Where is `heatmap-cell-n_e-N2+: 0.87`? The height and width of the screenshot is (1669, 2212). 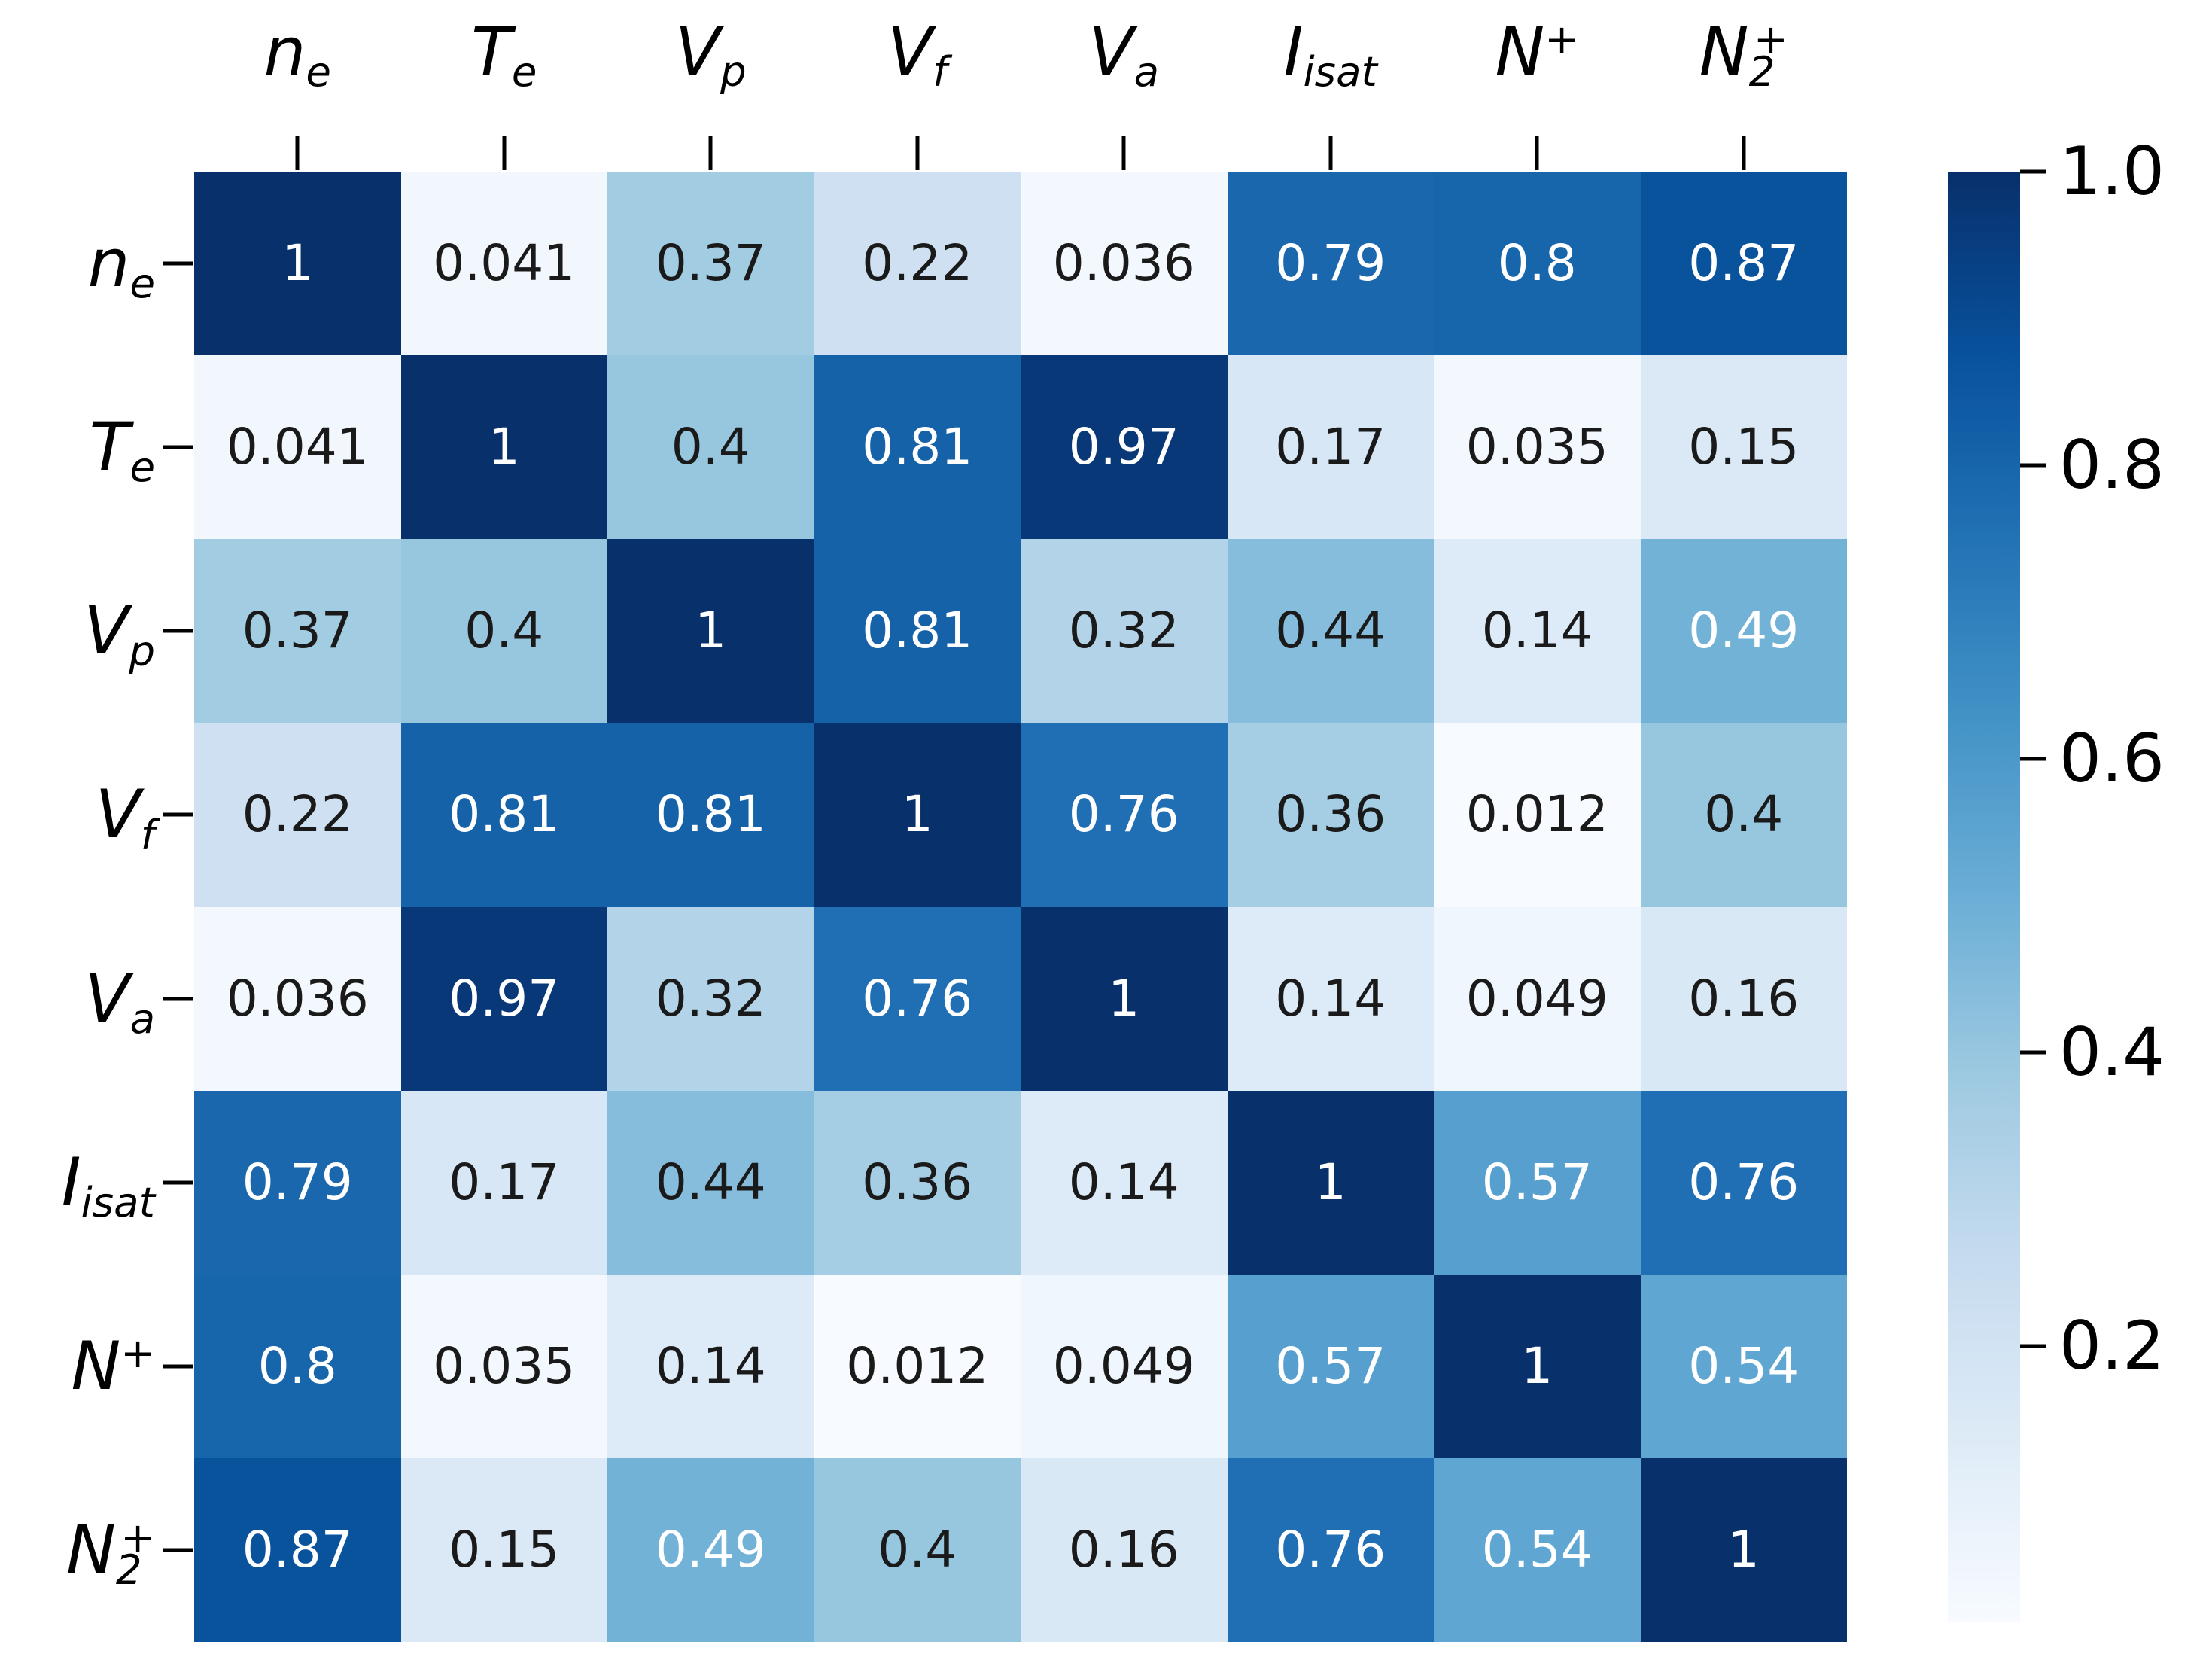 heatmap-cell-n_e-N2+: 0.87 is located at coordinates (1743, 264).